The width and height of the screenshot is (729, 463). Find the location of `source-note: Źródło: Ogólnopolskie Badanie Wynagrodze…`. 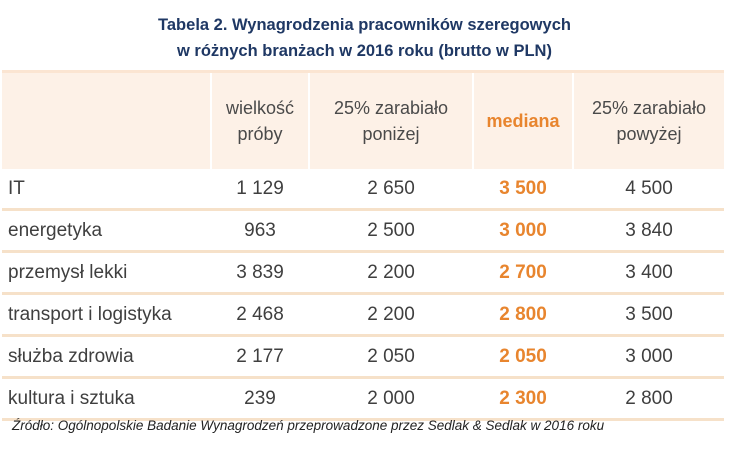

source-note: Źródło: Ogólnopolskie Badanie Wynagrodze… is located at coordinates (308, 425).